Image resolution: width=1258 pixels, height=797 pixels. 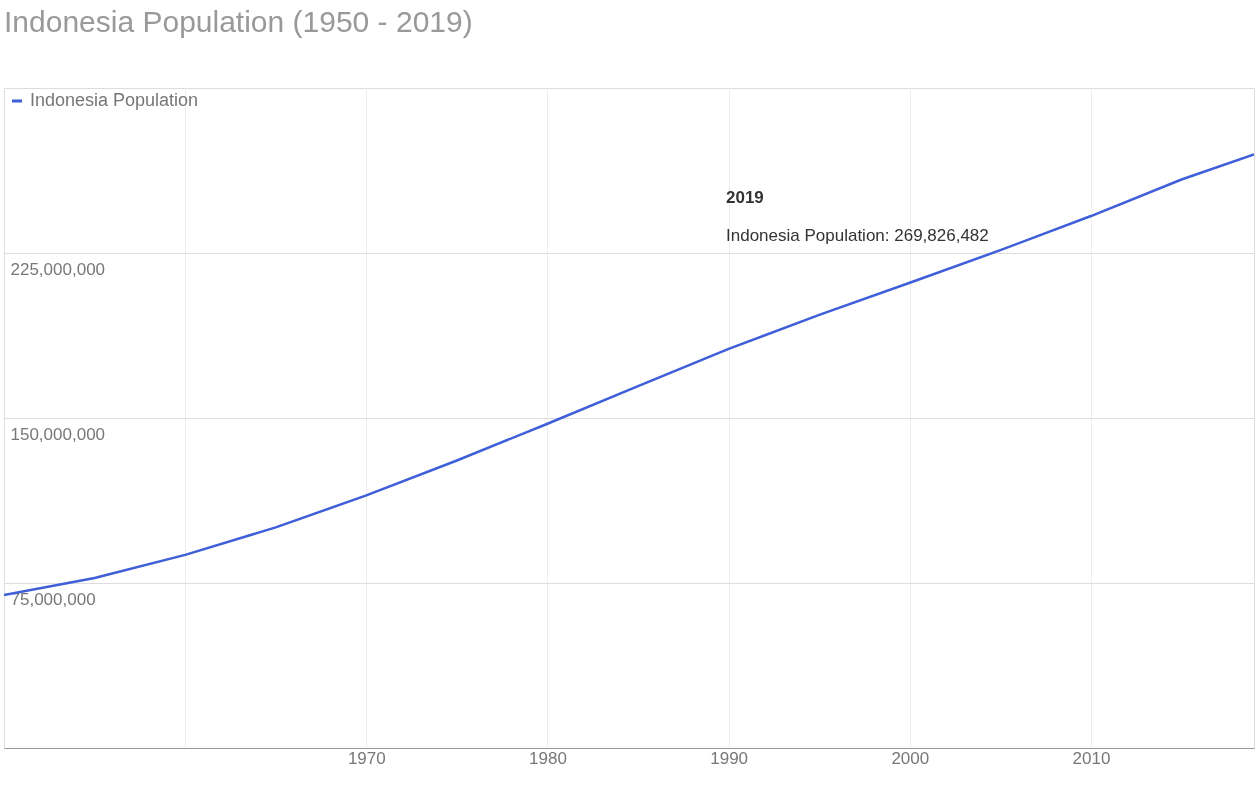 What do you see at coordinates (857, 235) in the screenshot?
I see `annotation: Indonesia Population: 269,826,482` at bounding box center [857, 235].